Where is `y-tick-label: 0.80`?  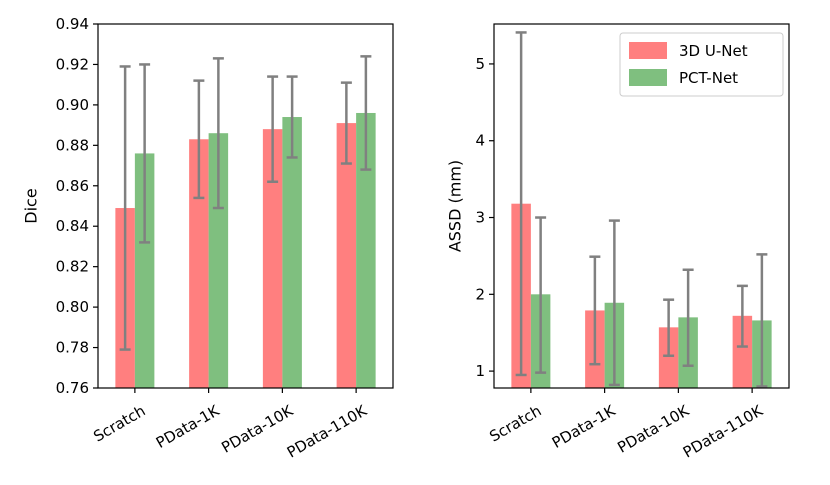
y-tick-label: 0.80 is located at coordinates (72, 307).